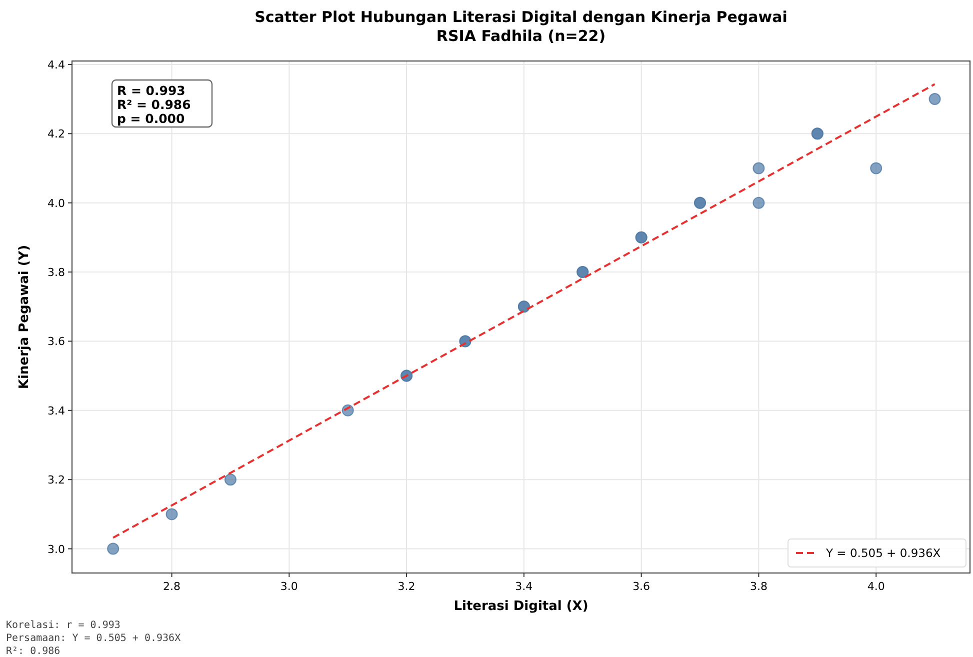 The width and height of the screenshot is (973, 657). I want to click on x-tick-label: 3.6, so click(641, 586).